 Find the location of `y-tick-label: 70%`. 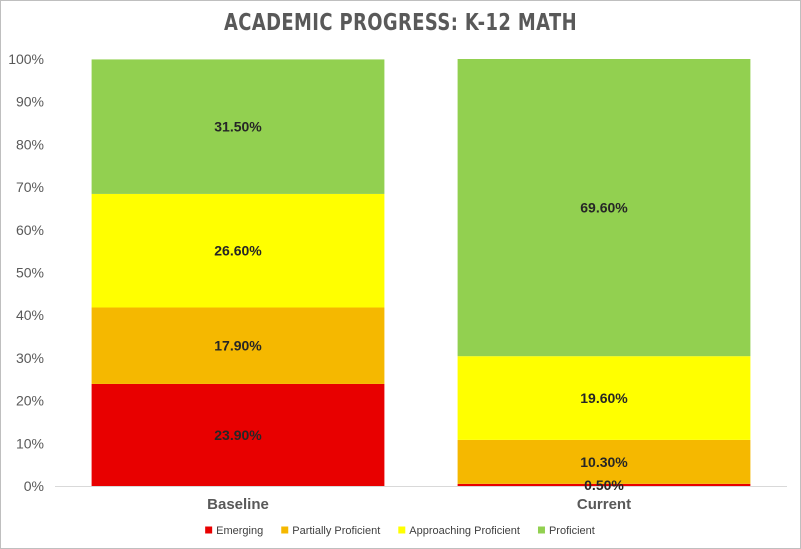

y-tick-label: 70% is located at coordinates (30, 187).